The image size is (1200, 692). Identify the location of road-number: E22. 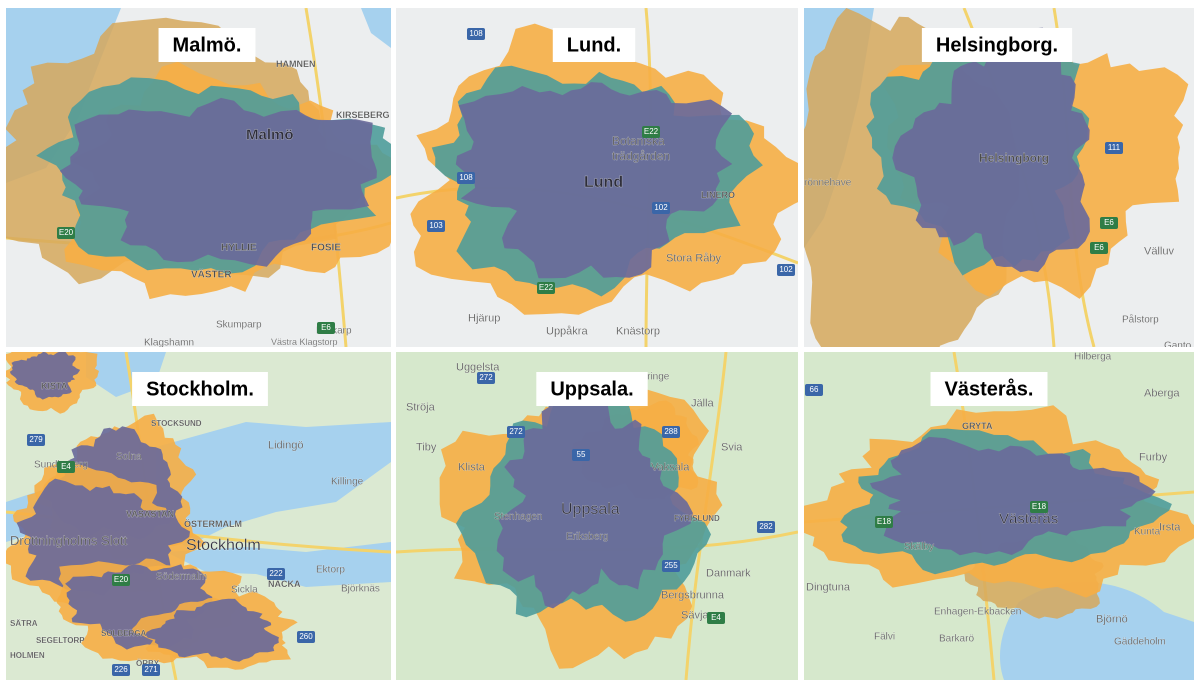
(546, 287).